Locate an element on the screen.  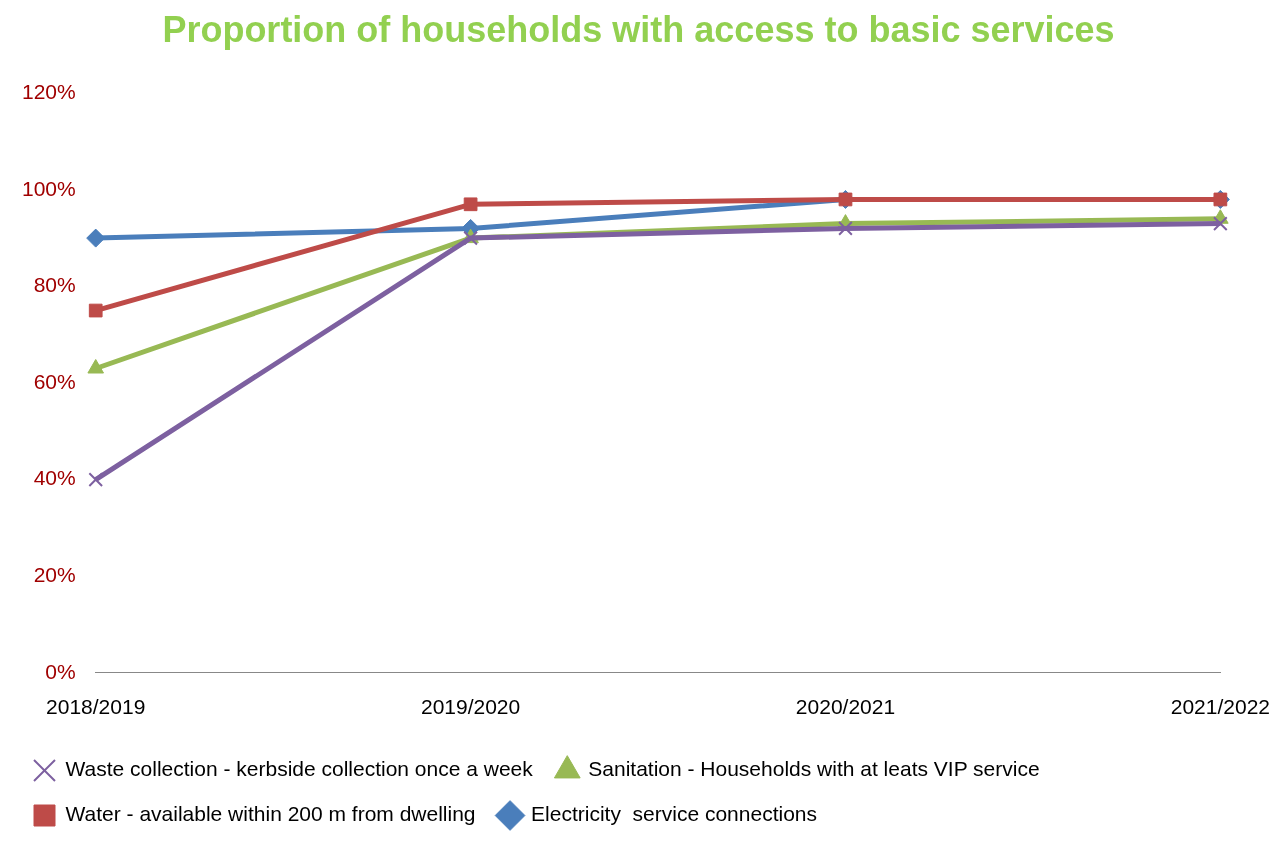
legend-label: Electricity service connections is located at coordinates (674, 814).